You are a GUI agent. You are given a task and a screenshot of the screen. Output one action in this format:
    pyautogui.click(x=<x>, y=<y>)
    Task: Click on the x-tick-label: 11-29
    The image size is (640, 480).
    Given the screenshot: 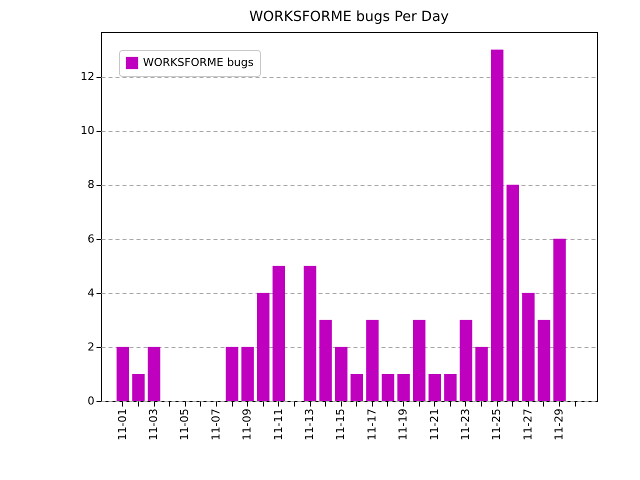 What is the action you would take?
    pyautogui.click(x=559, y=424)
    